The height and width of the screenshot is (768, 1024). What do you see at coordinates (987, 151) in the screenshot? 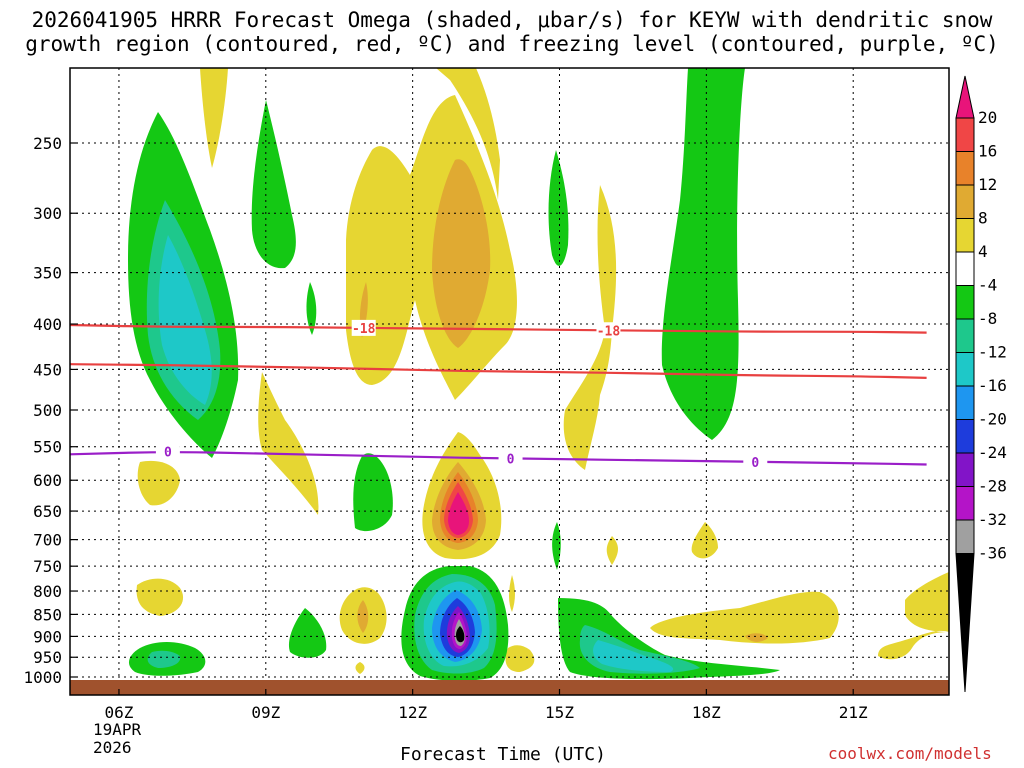
I see `colorbar-label: 16` at bounding box center [987, 151].